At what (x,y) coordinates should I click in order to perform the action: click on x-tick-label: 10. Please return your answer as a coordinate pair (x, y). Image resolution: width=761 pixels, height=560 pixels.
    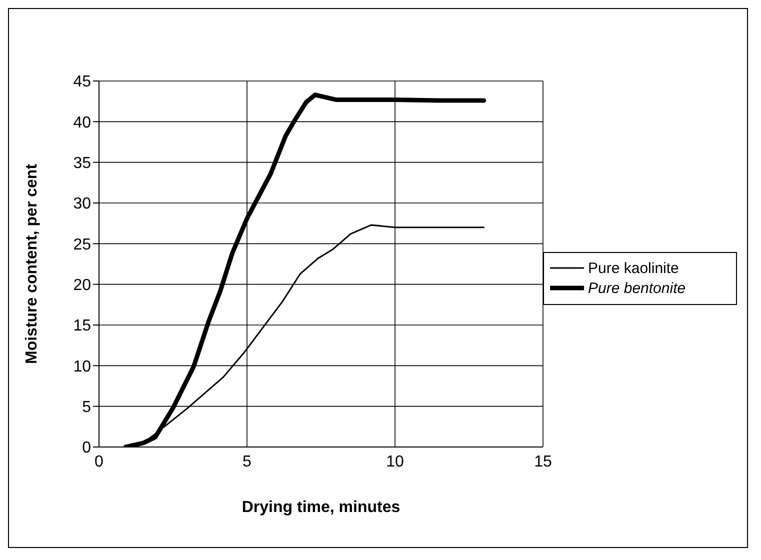
    Looking at the image, I should click on (395, 461).